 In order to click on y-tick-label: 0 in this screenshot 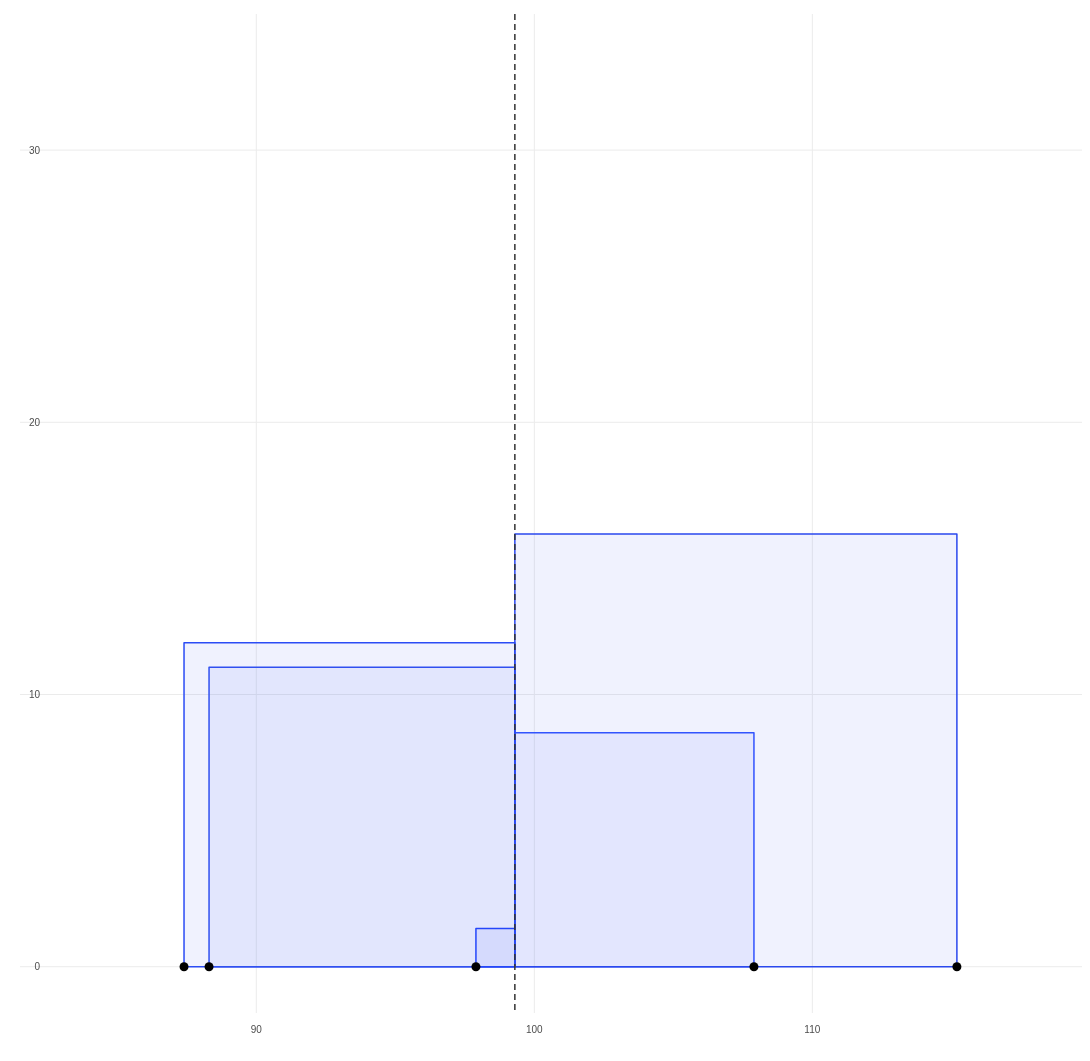, I will do `click(37, 967)`.